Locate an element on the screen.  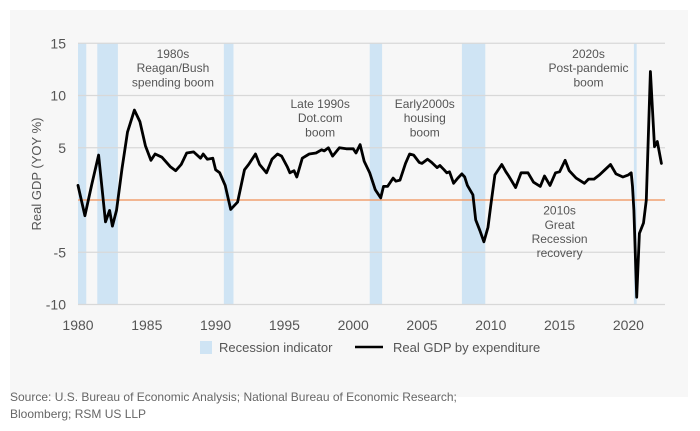
legend-gdp-label: Real GDP by expenditure is located at coordinates (466, 347).